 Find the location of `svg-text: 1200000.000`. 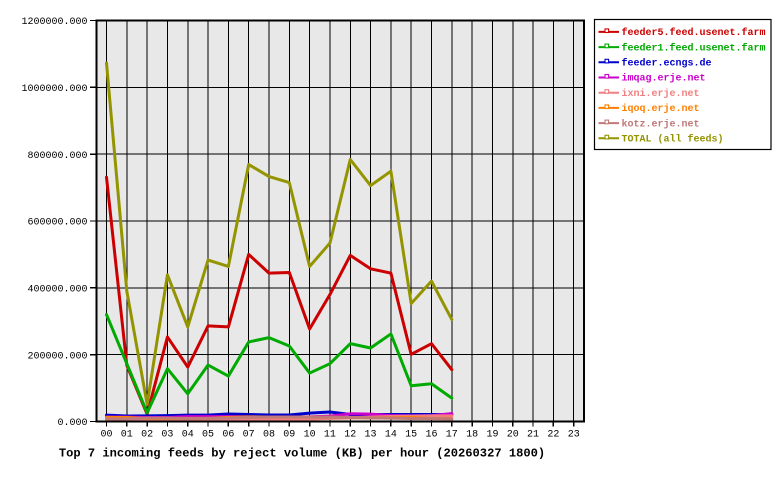

svg-text: 1200000.000 is located at coordinates (54, 22).